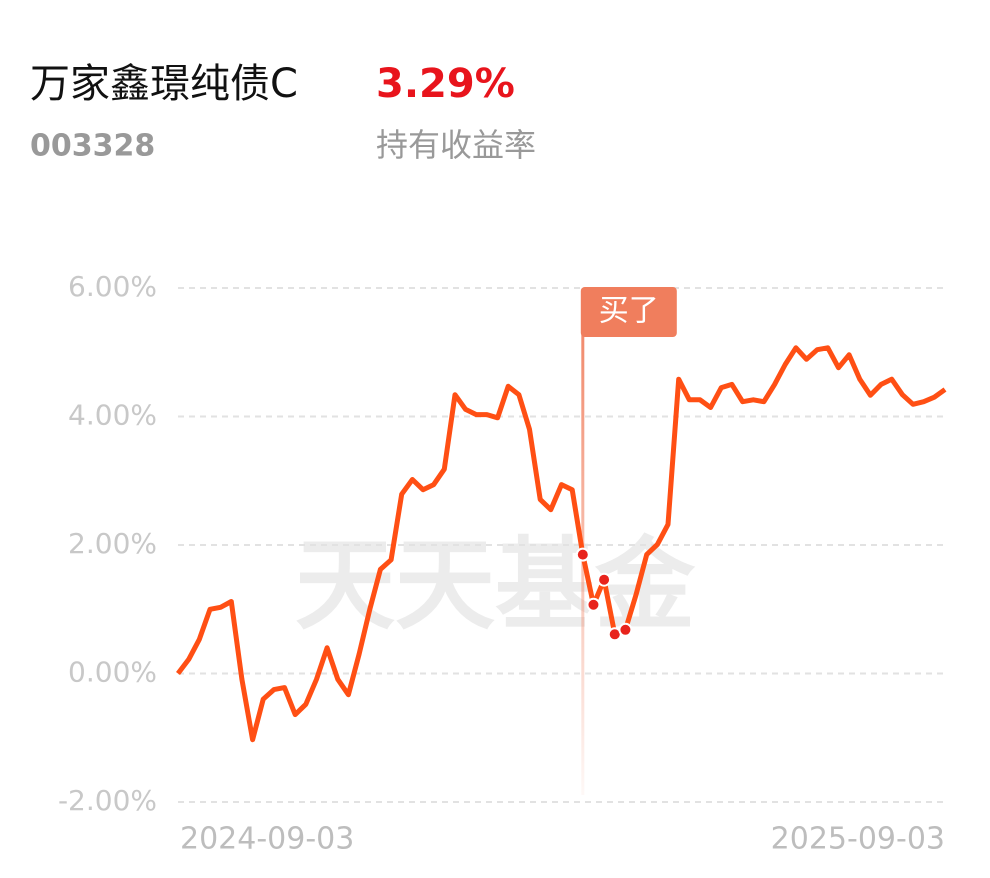  I want to click on x-tick-label: 2025-09-03, so click(858, 839).